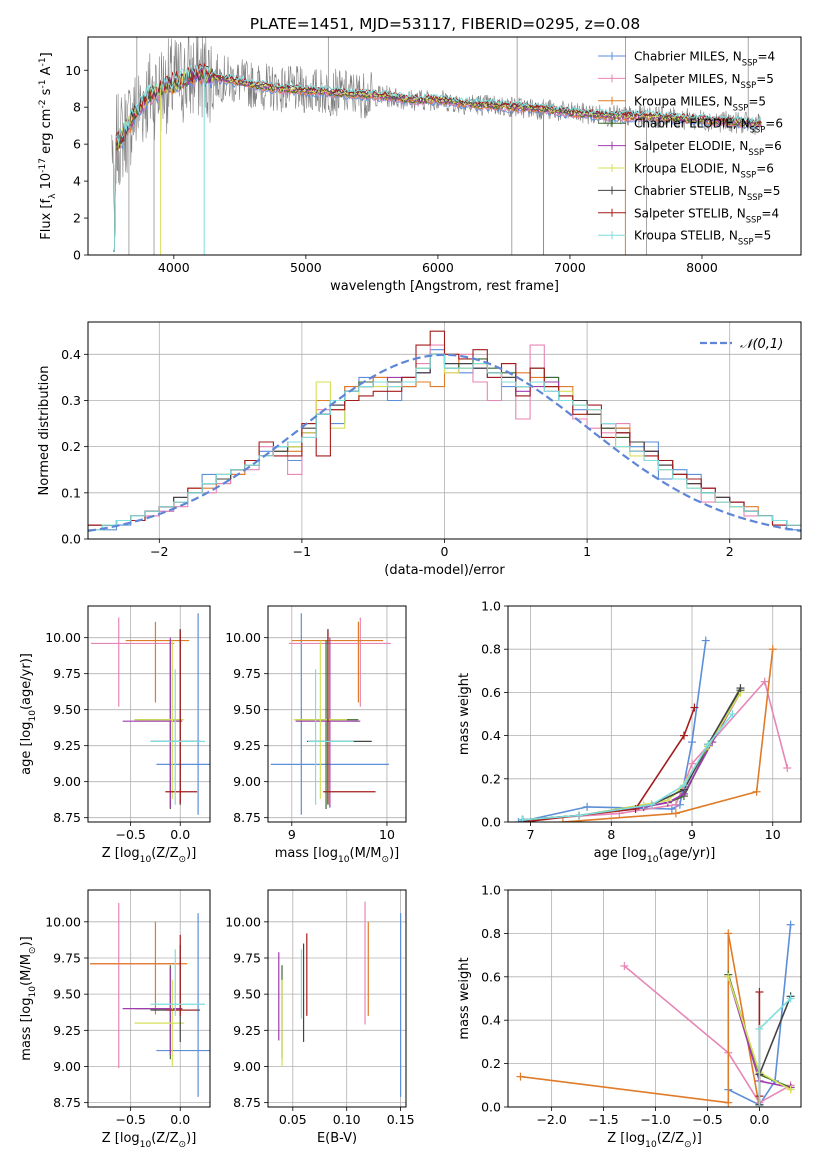 This screenshot has height=1170, width=819. I want to click on y-axis-label: Normed distribution, so click(44, 431).